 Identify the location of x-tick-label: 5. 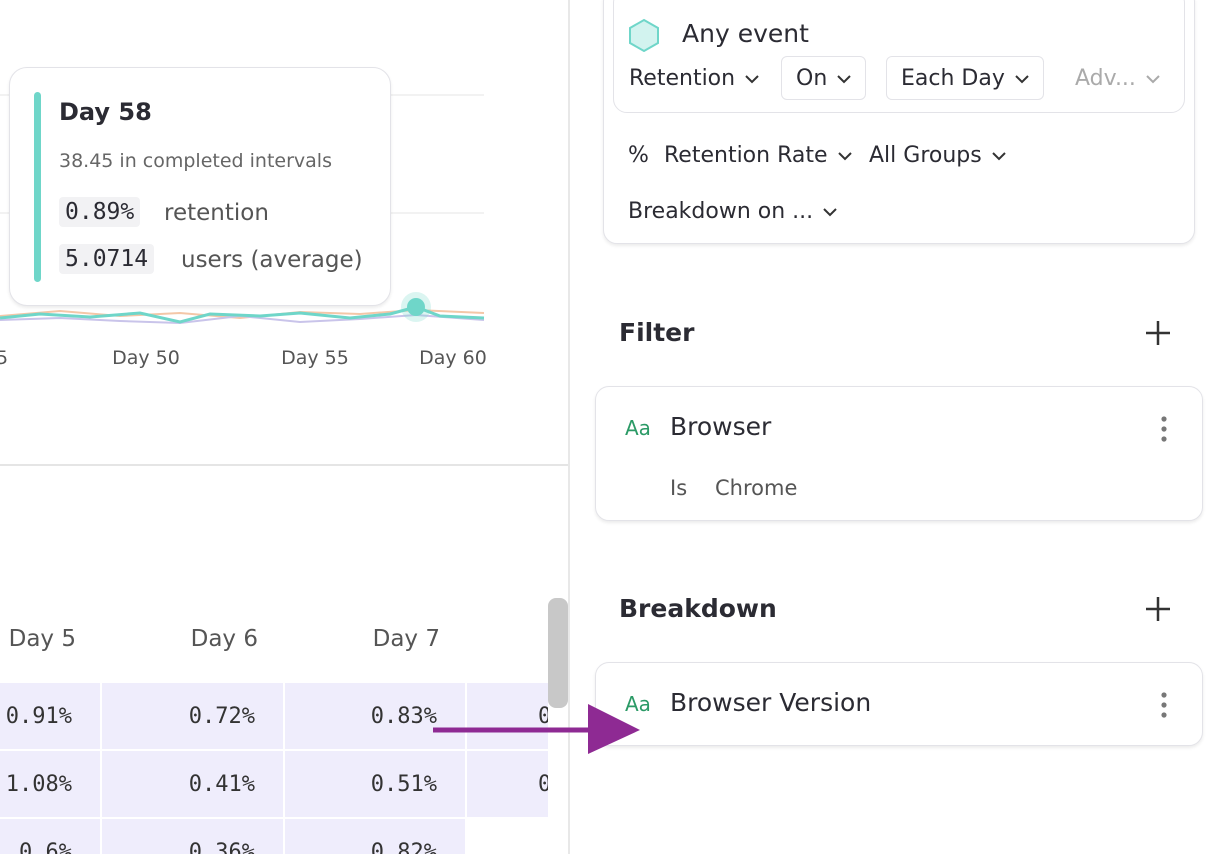
(4, 358).